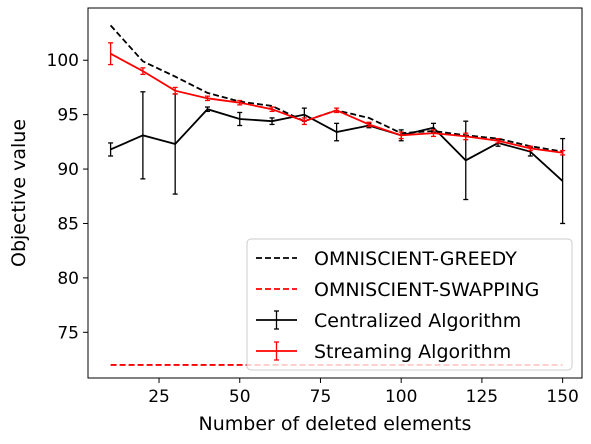 Image resolution: width=591 pixels, height=444 pixels. What do you see at coordinates (412, 352) in the screenshot?
I see `legend-label: Streaming Algorithm` at bounding box center [412, 352].